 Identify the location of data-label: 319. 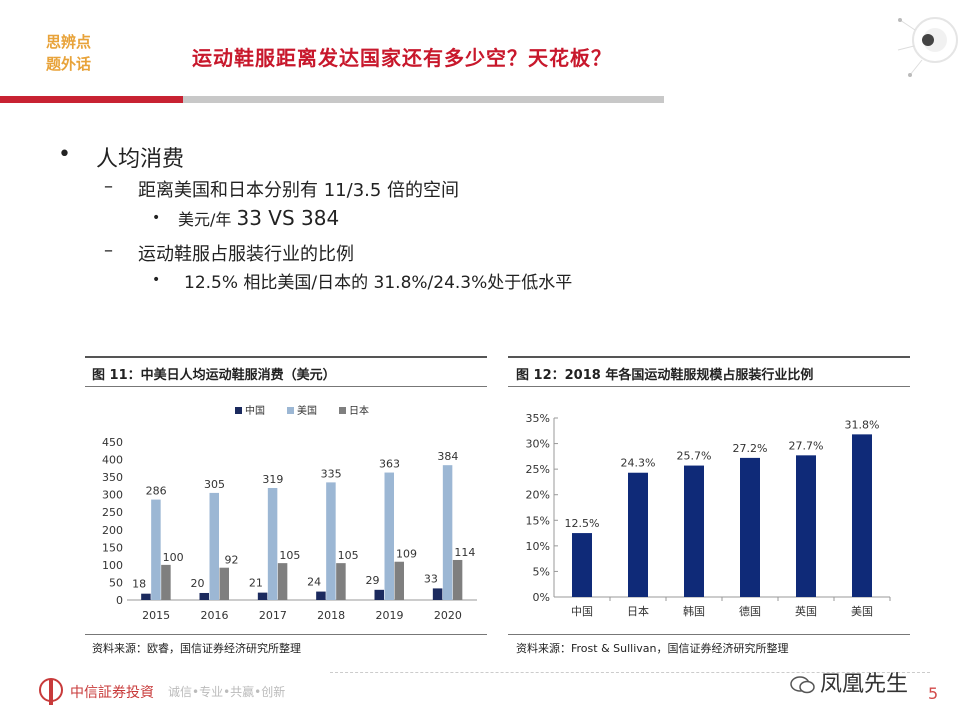
(272, 479).